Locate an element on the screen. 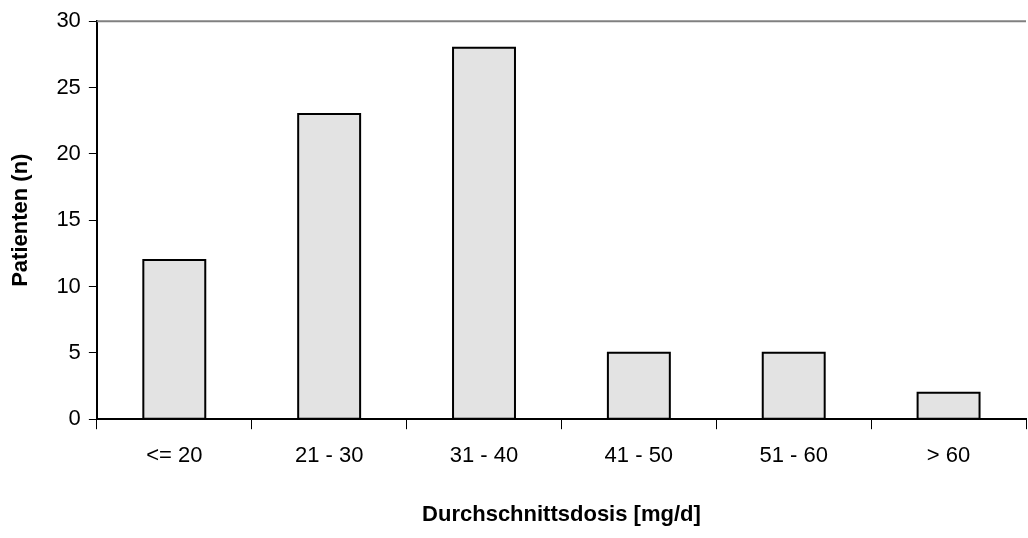 The height and width of the screenshot is (538, 1028). y-tick-label: 10 is located at coordinates (68, 285).